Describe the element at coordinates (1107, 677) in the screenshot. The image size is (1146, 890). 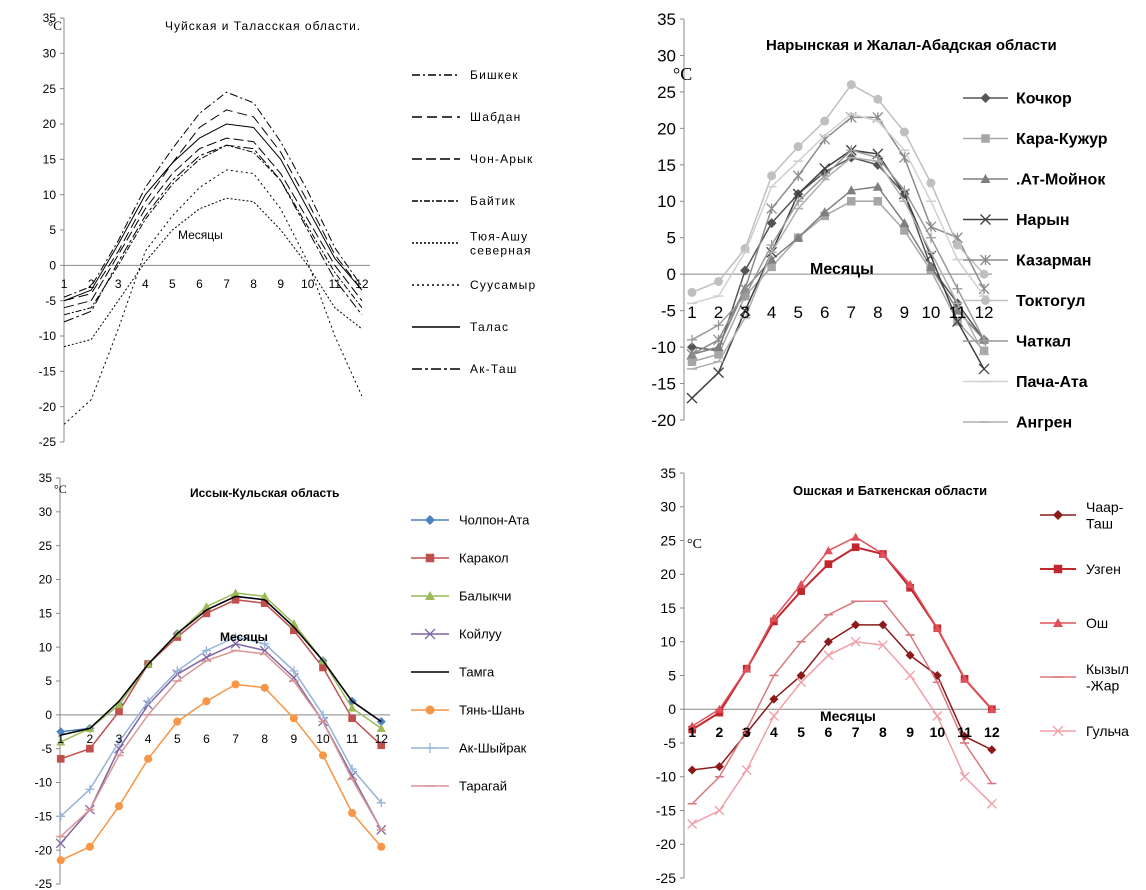
I see `legend-label: Кызыл -Жар` at that location.